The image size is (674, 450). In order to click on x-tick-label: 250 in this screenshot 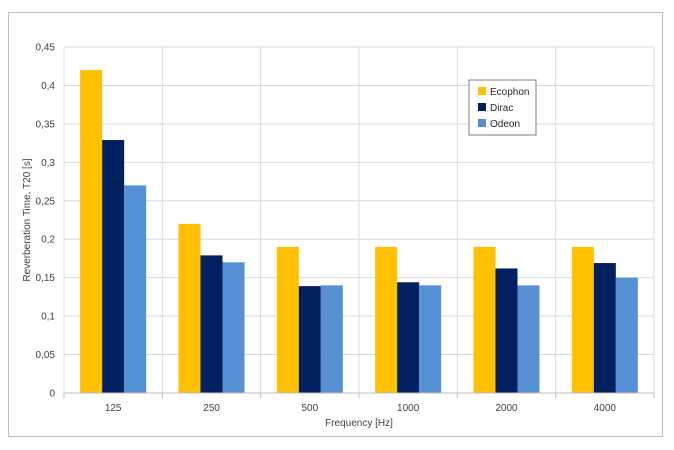, I will do `click(211, 408)`.